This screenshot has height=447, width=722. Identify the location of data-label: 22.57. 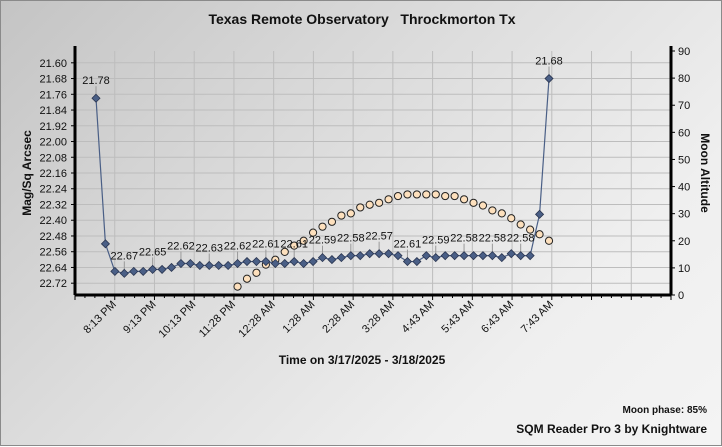
(379, 237).